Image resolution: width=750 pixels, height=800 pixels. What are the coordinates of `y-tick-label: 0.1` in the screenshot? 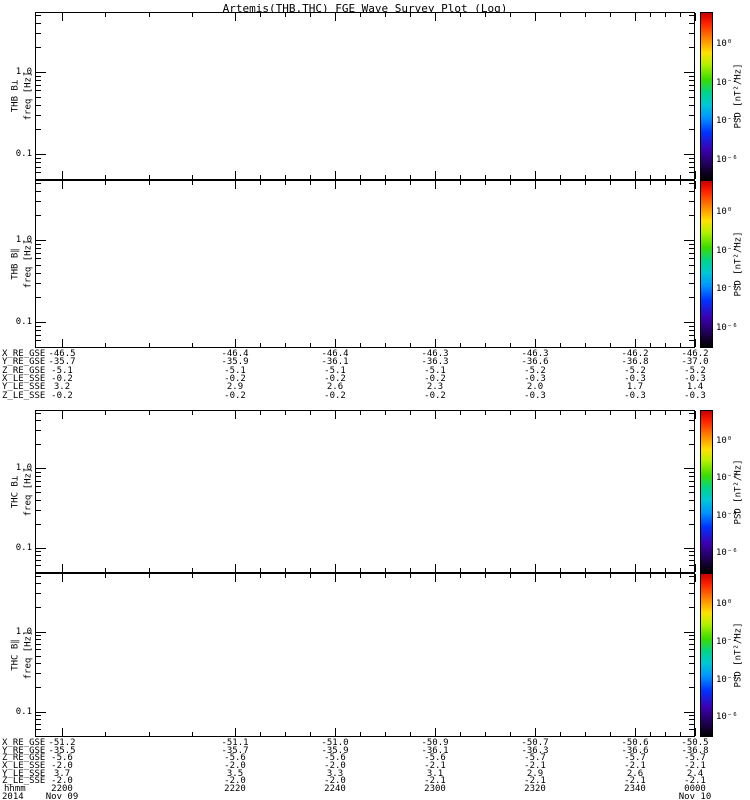 It's located at (23, 712).